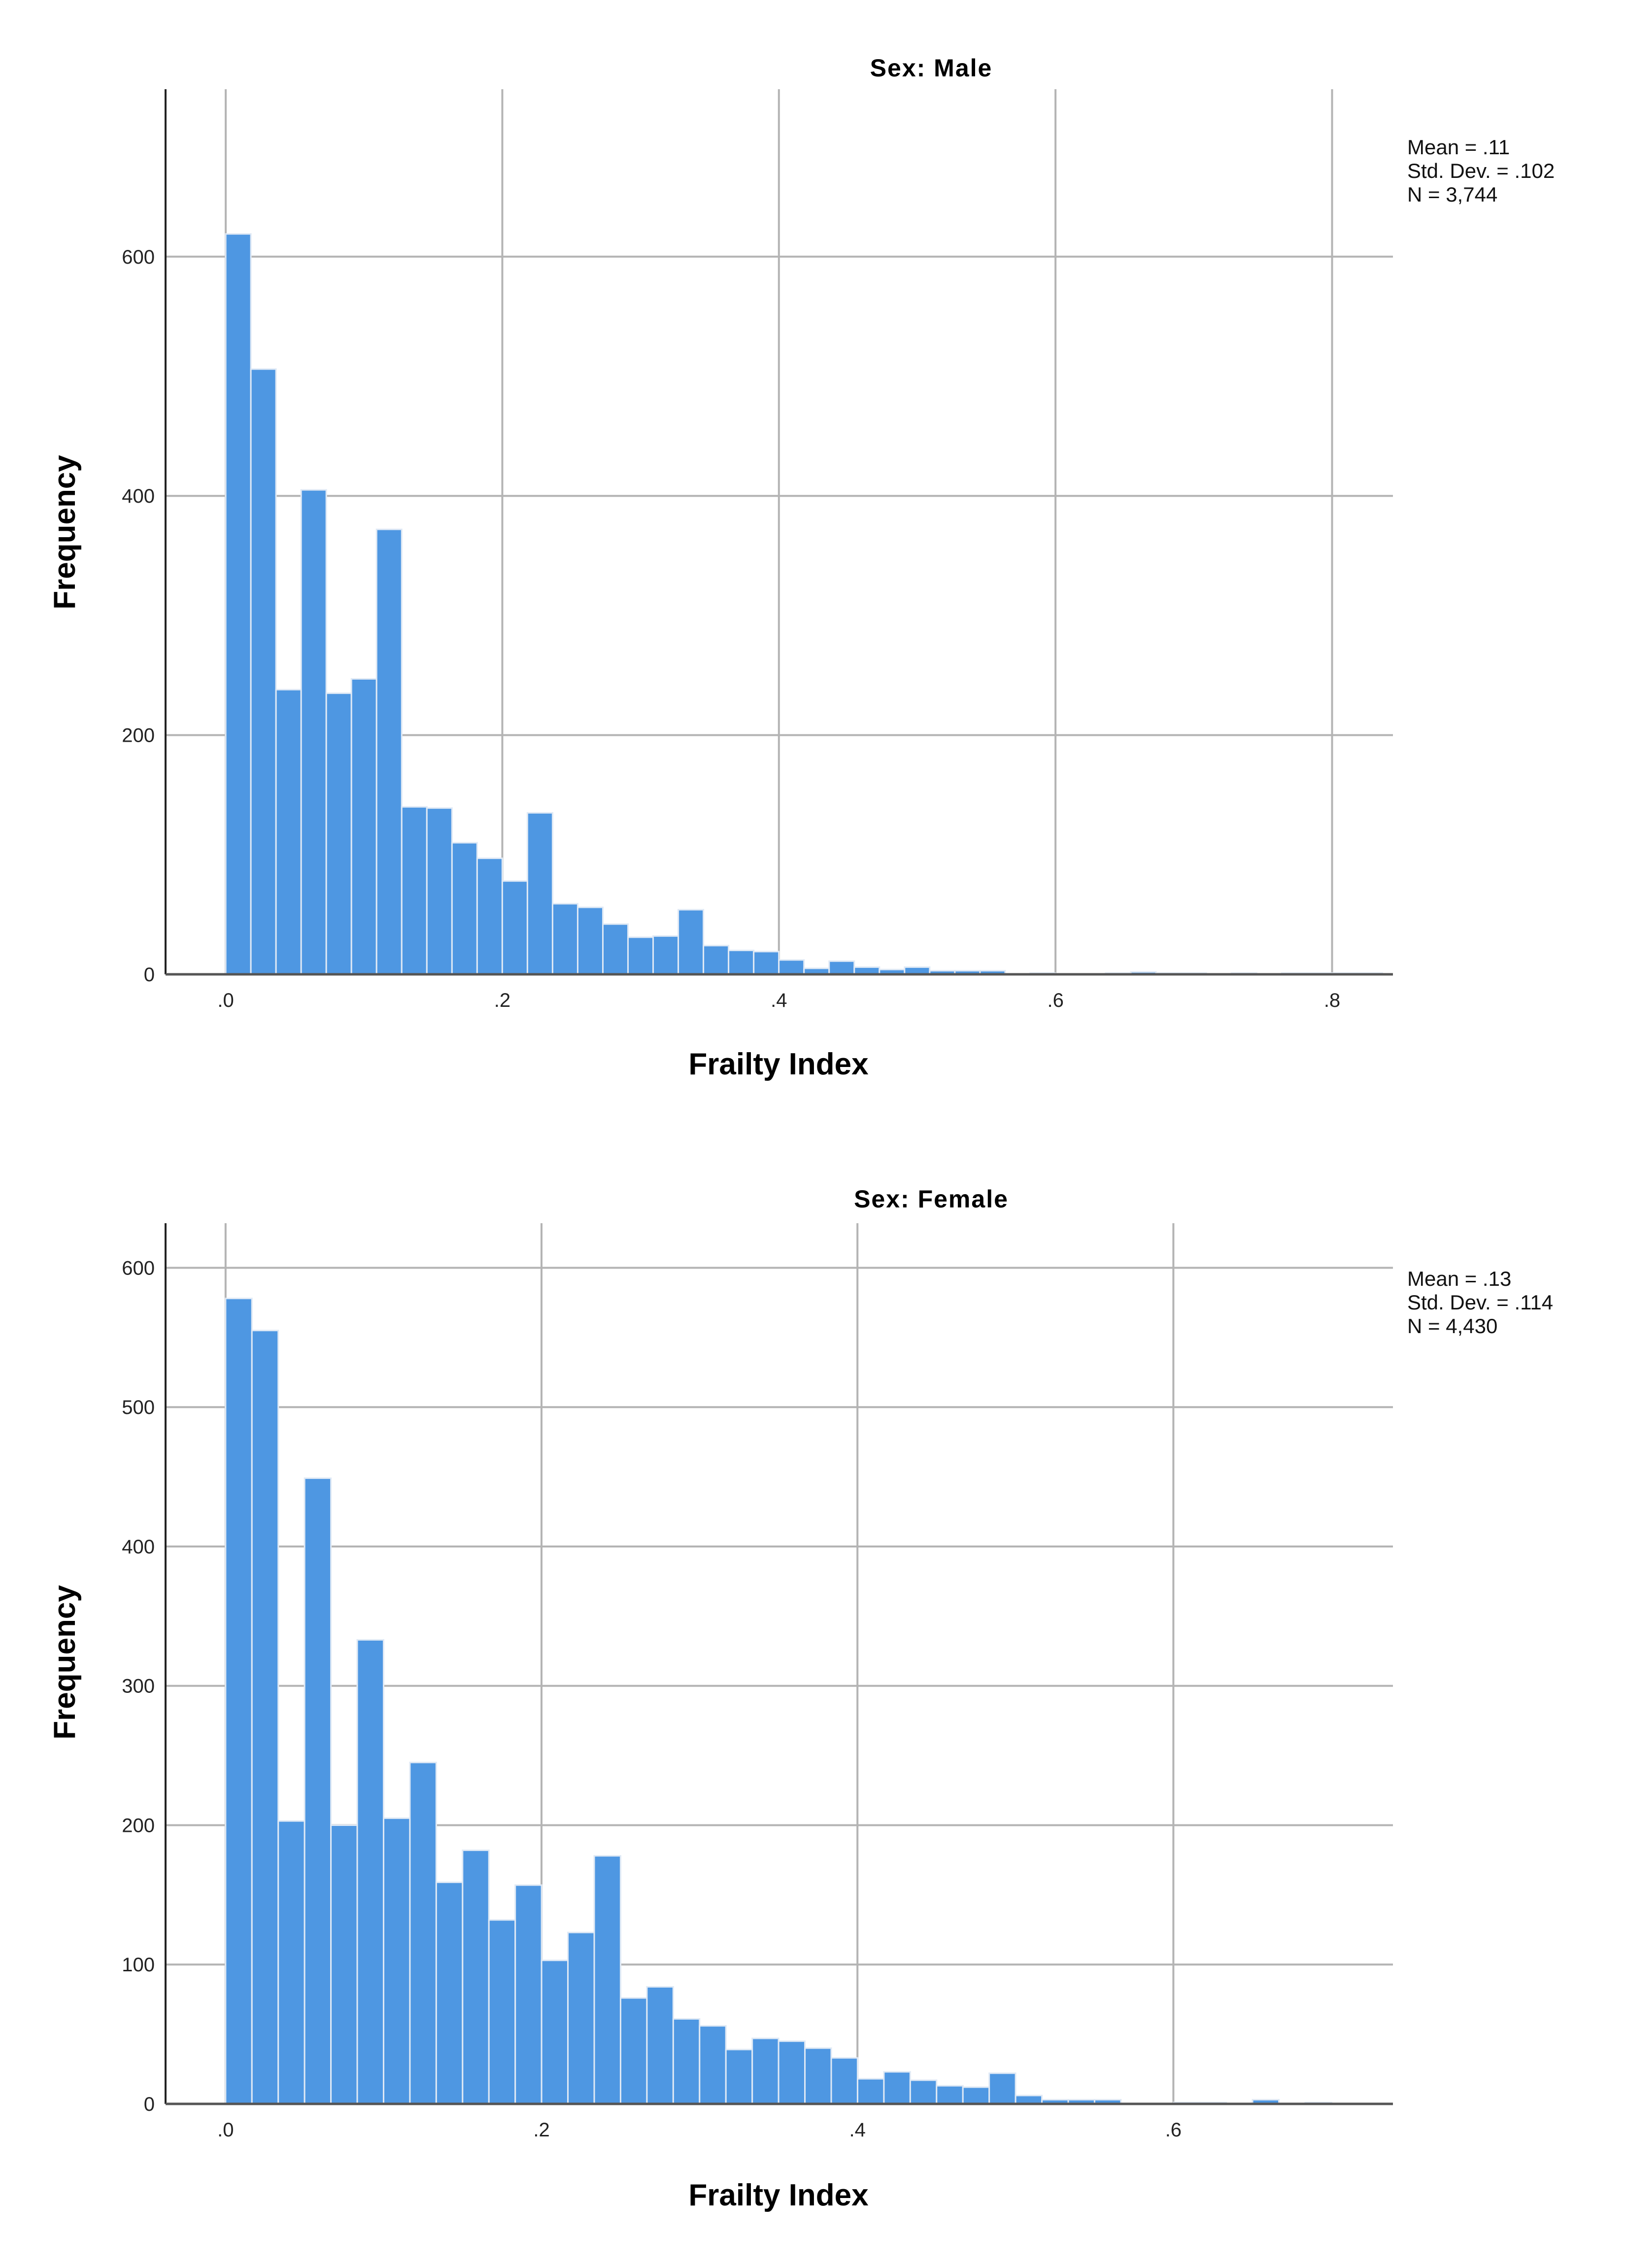 The width and height of the screenshot is (1626, 2268). What do you see at coordinates (138, 1407) in the screenshot?
I see `y-tick-label: 500` at bounding box center [138, 1407].